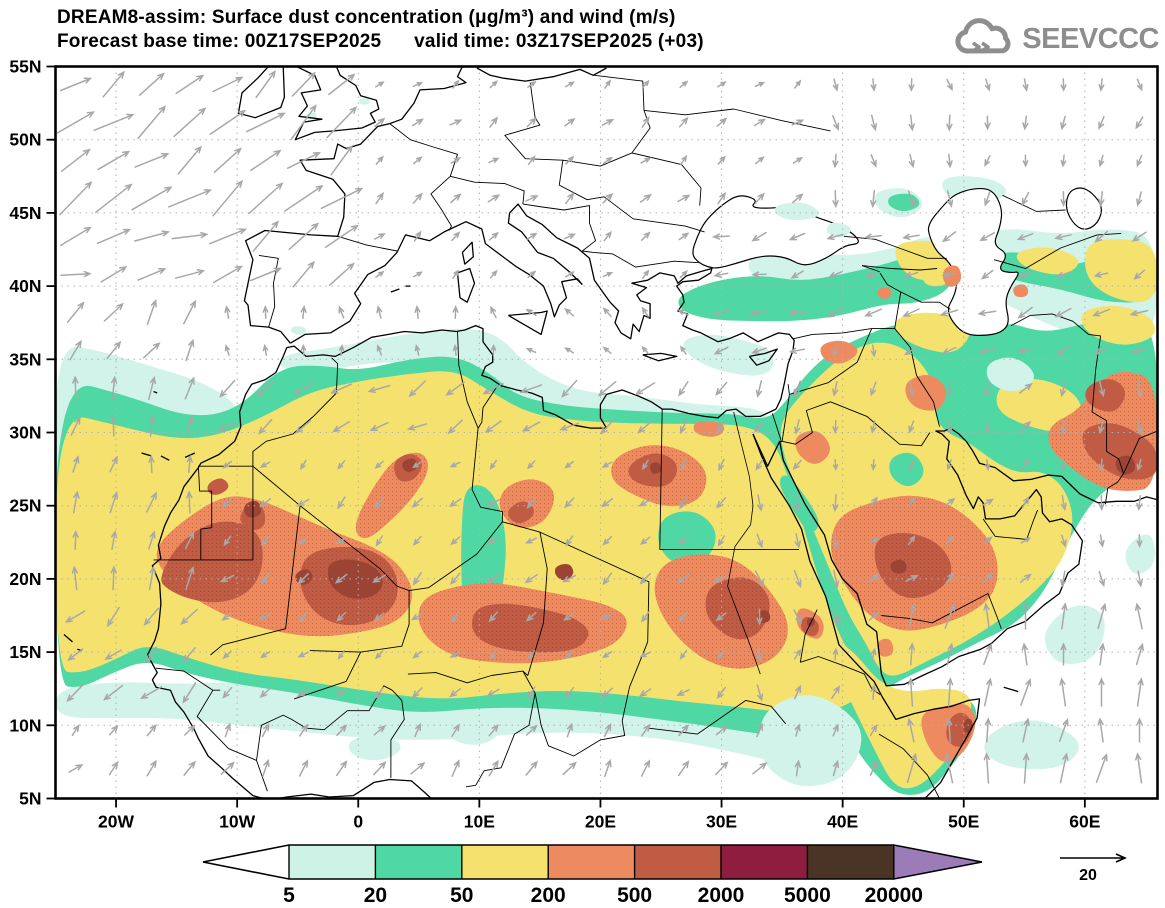  Describe the element at coordinates (721, 822) in the screenshot. I see `x-tick-label: 30E` at that location.